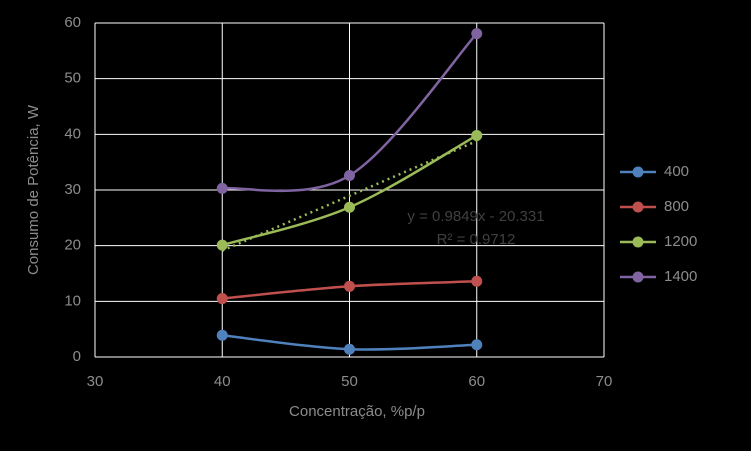 This screenshot has height=451, width=751. What do you see at coordinates (604, 381) in the screenshot?
I see `x-tick-label: 70` at bounding box center [604, 381].